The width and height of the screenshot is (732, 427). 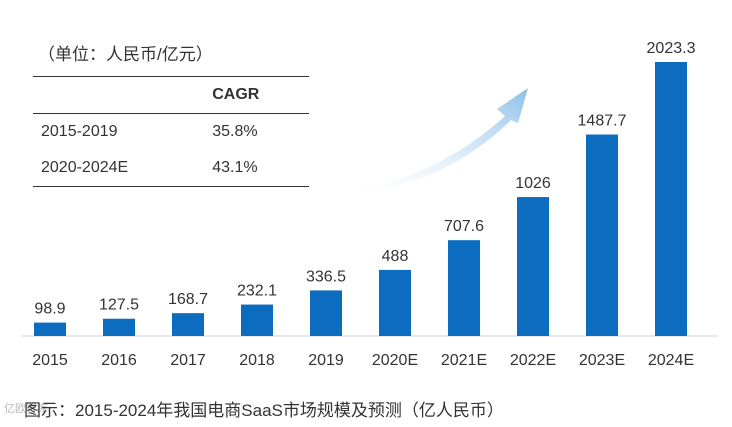 What do you see at coordinates (326, 313) in the screenshot?
I see `bar-2019` at bounding box center [326, 313].